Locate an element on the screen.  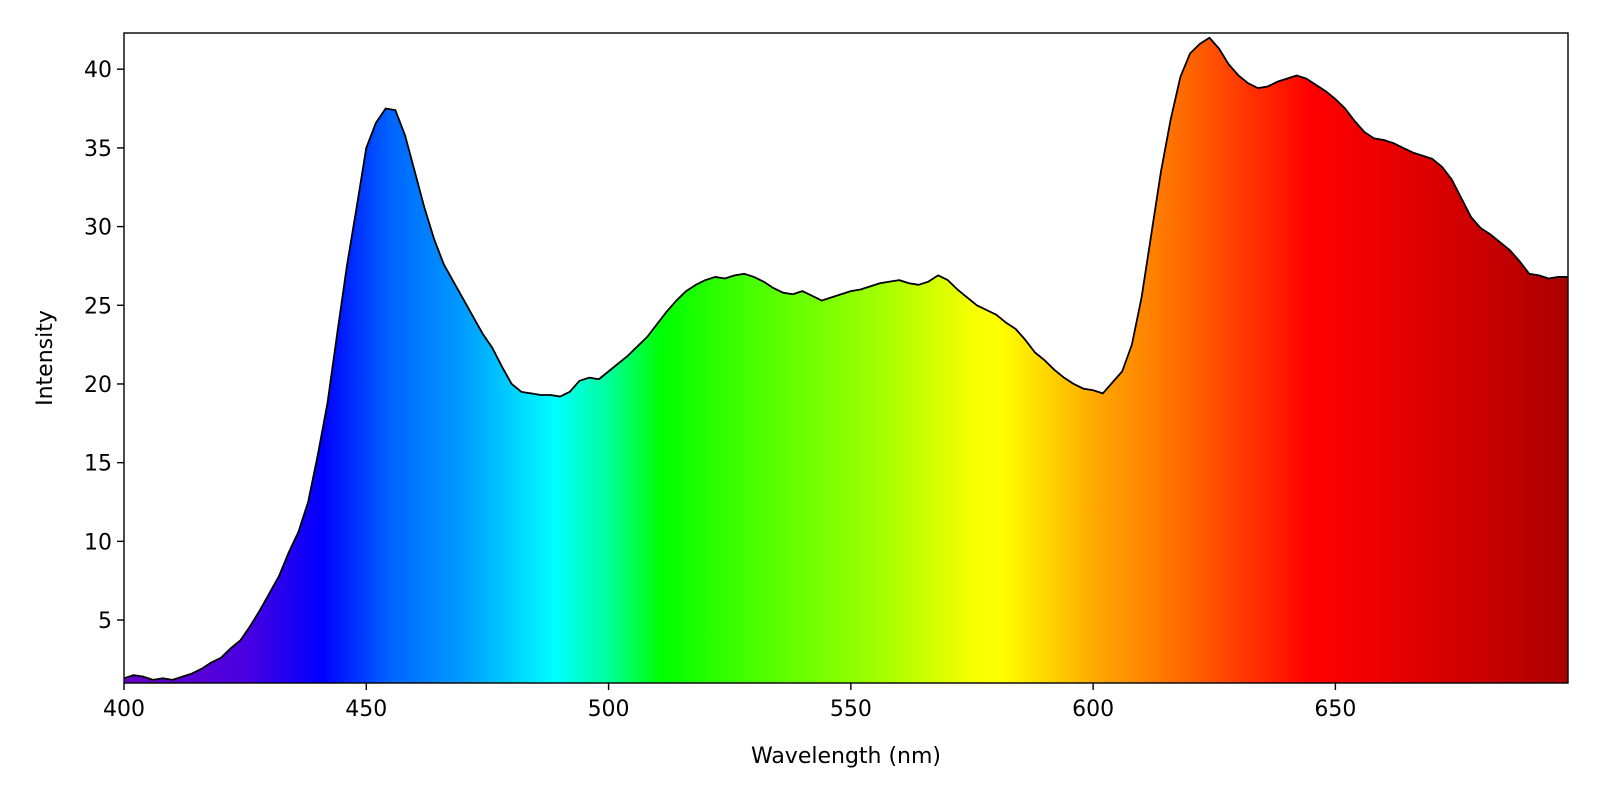
y-tick-label: 20 is located at coordinates (98, 385).